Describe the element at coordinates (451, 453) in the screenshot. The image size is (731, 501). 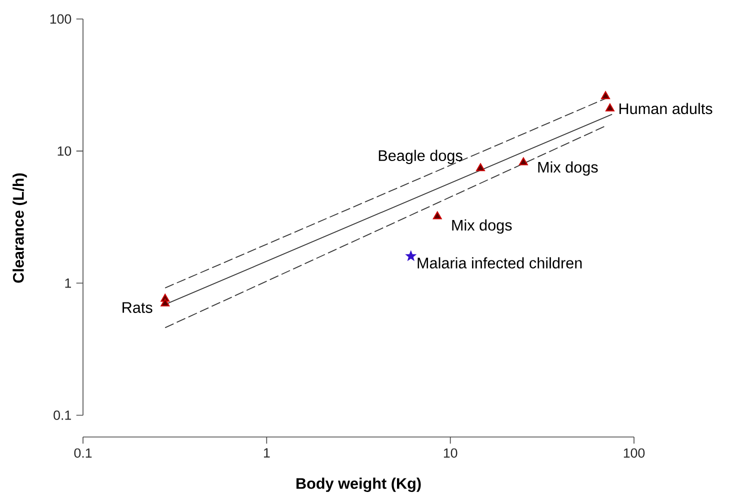
I see `x-tick-label: 10` at that location.